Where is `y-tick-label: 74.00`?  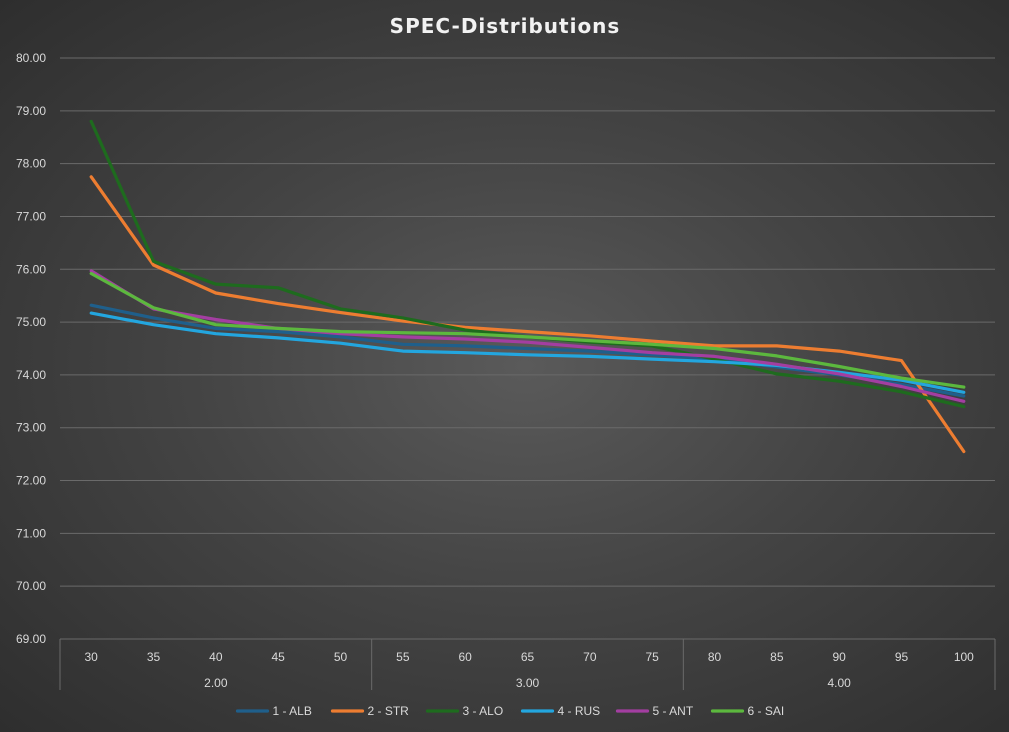
y-tick-label: 74.00 is located at coordinates (31, 375).